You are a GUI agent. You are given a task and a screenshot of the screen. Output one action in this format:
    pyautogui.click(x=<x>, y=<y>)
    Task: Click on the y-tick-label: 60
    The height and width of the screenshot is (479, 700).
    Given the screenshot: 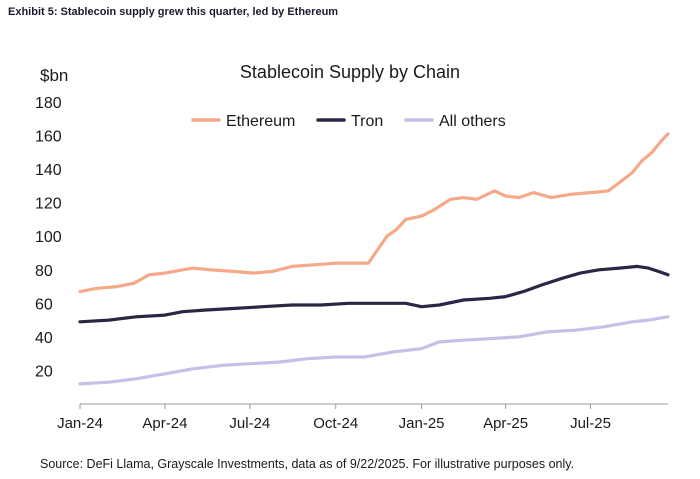 What is the action you would take?
    pyautogui.click(x=44, y=304)
    